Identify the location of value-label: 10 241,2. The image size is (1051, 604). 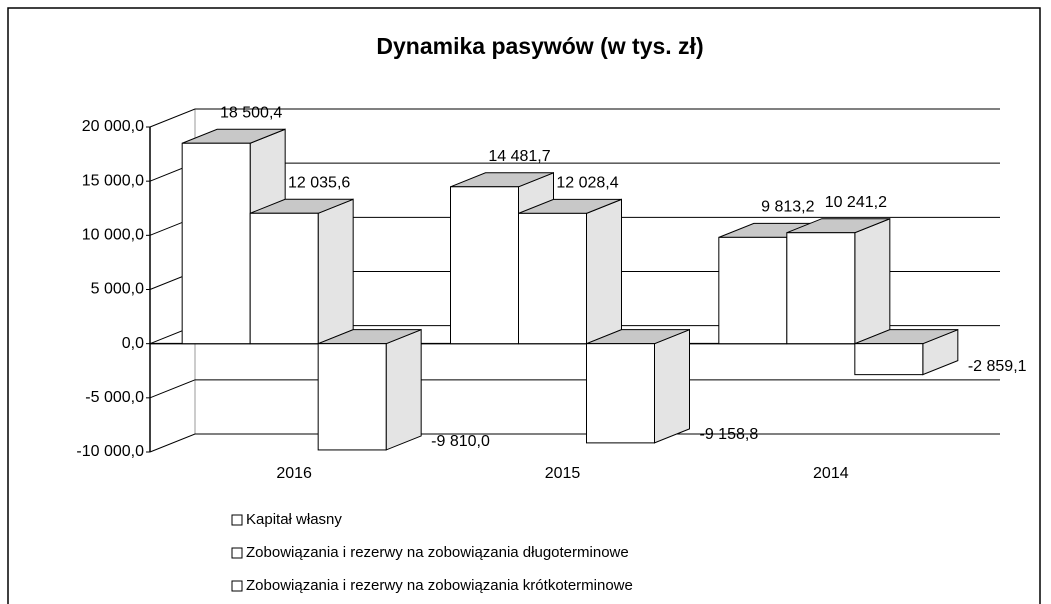
(856, 202).